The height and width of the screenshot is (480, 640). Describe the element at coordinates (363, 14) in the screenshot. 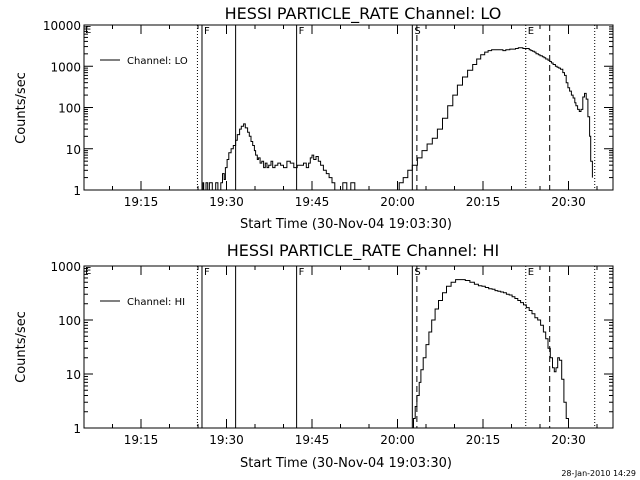

I see `panel-lo-title: HESSI PARTICLE_RATE Channel: LO` at that location.